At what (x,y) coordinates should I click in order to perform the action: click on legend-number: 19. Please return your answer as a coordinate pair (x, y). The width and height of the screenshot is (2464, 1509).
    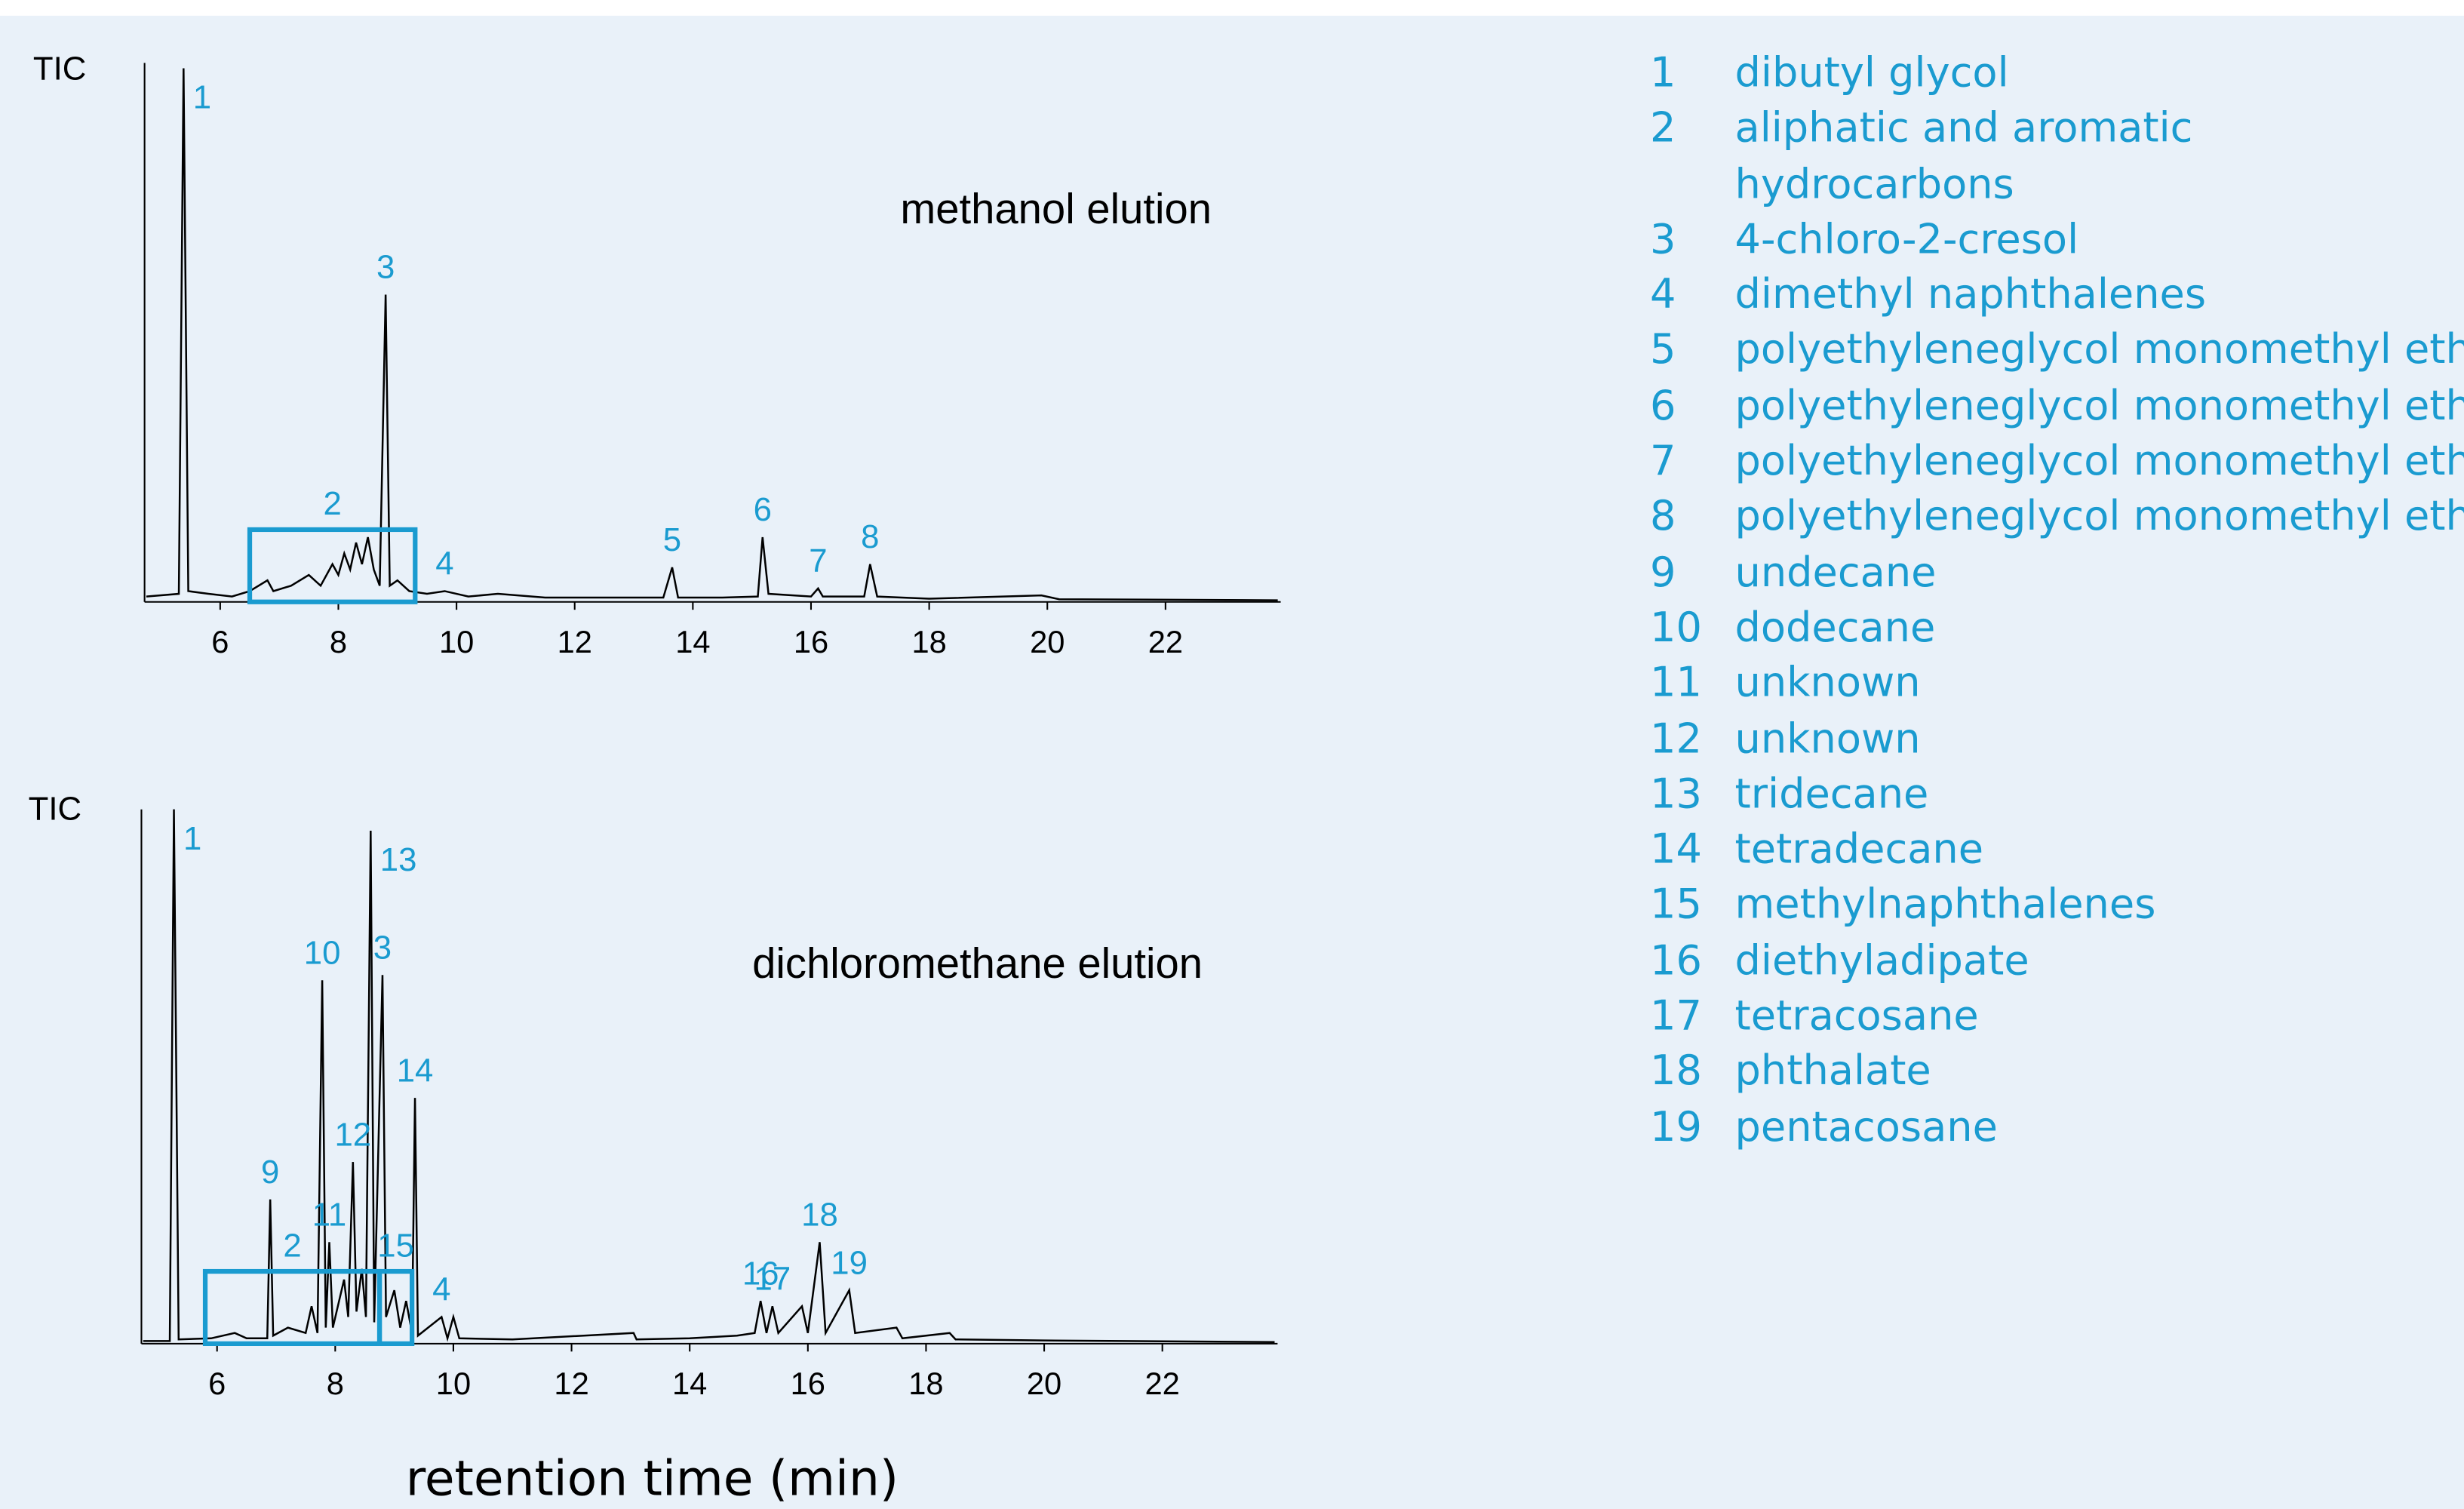
    Looking at the image, I should click on (1676, 1128).